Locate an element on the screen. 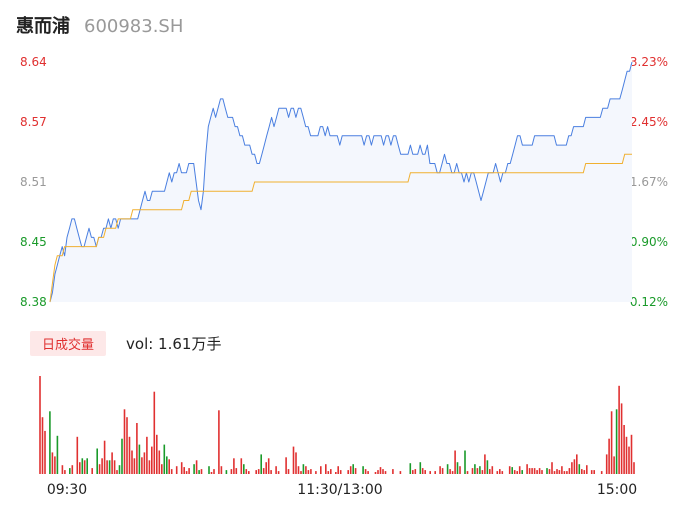  volume-header: 日成交量 vol: 1.61万手 is located at coordinates (126, 343).